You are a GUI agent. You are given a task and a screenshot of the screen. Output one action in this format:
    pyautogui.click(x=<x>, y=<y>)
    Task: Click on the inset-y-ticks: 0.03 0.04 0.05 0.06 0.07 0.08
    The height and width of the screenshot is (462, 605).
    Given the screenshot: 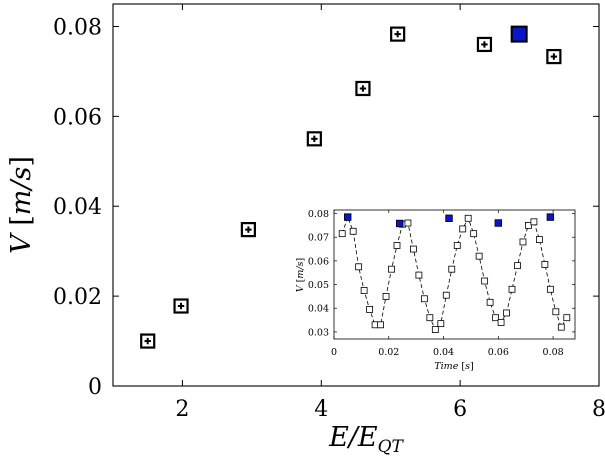 What is the action you would take?
    pyautogui.click(x=441, y=273)
    